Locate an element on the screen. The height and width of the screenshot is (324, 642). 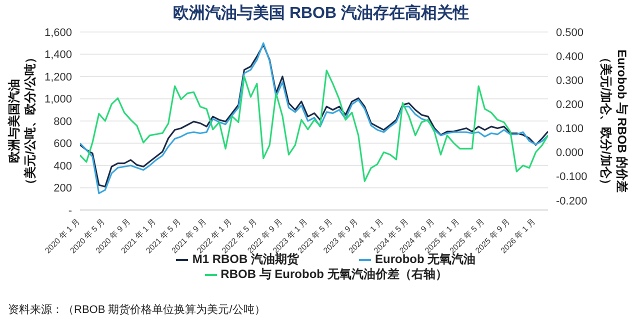
y-tick-label: 1,400 is located at coordinates (58, 55).